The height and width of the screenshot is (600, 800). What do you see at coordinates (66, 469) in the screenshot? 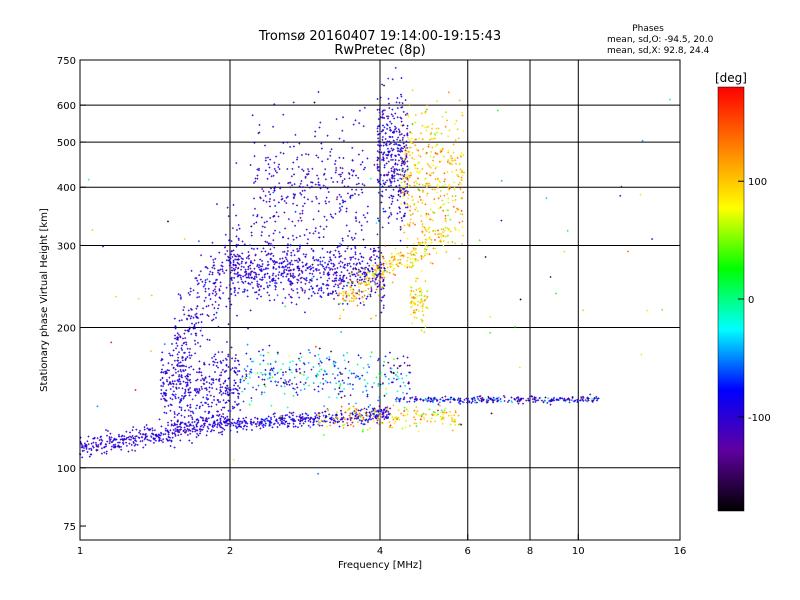
I see `y-tick-label: 100` at bounding box center [66, 469].